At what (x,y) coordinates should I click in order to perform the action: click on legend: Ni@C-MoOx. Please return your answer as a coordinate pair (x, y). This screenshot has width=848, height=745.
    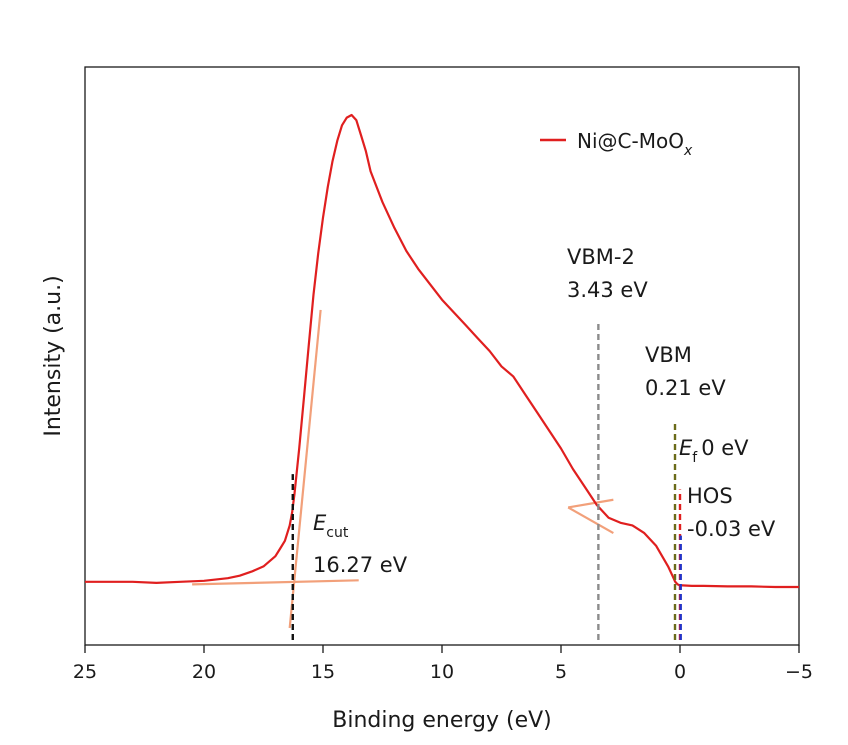
    Looking at the image, I should click on (616, 144).